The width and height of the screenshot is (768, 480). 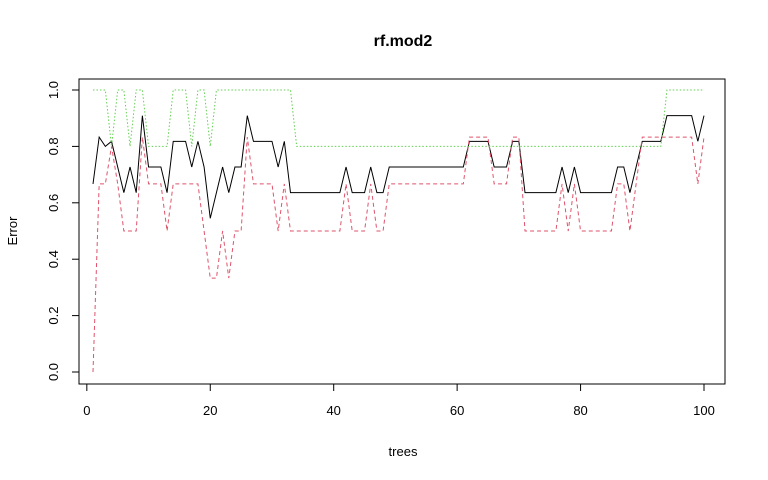 What do you see at coordinates (457, 410) in the screenshot?
I see `x-tick-label: 60` at bounding box center [457, 410].